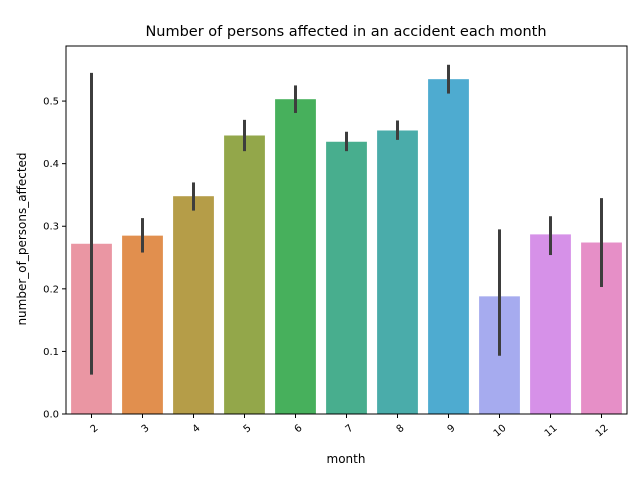 The height and width of the screenshot is (484, 640). I want to click on x-tick-label: 9, so click(452, 429).